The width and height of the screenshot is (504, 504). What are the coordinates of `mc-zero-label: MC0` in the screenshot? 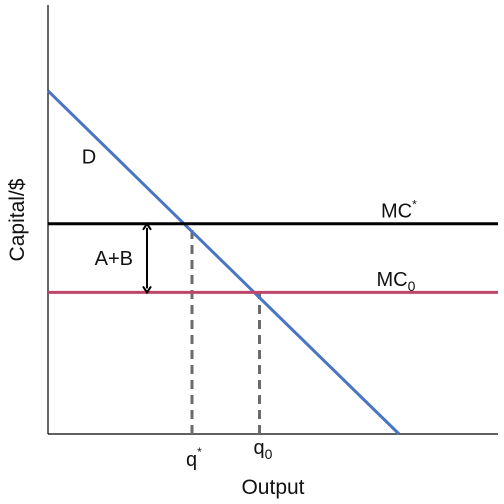 It's located at (396, 281).